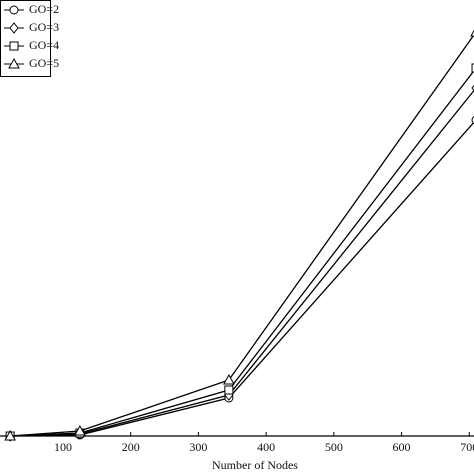 The height and width of the screenshot is (474, 474). What do you see at coordinates (198, 447) in the screenshot?
I see `x-tick-label: 300` at bounding box center [198, 447].